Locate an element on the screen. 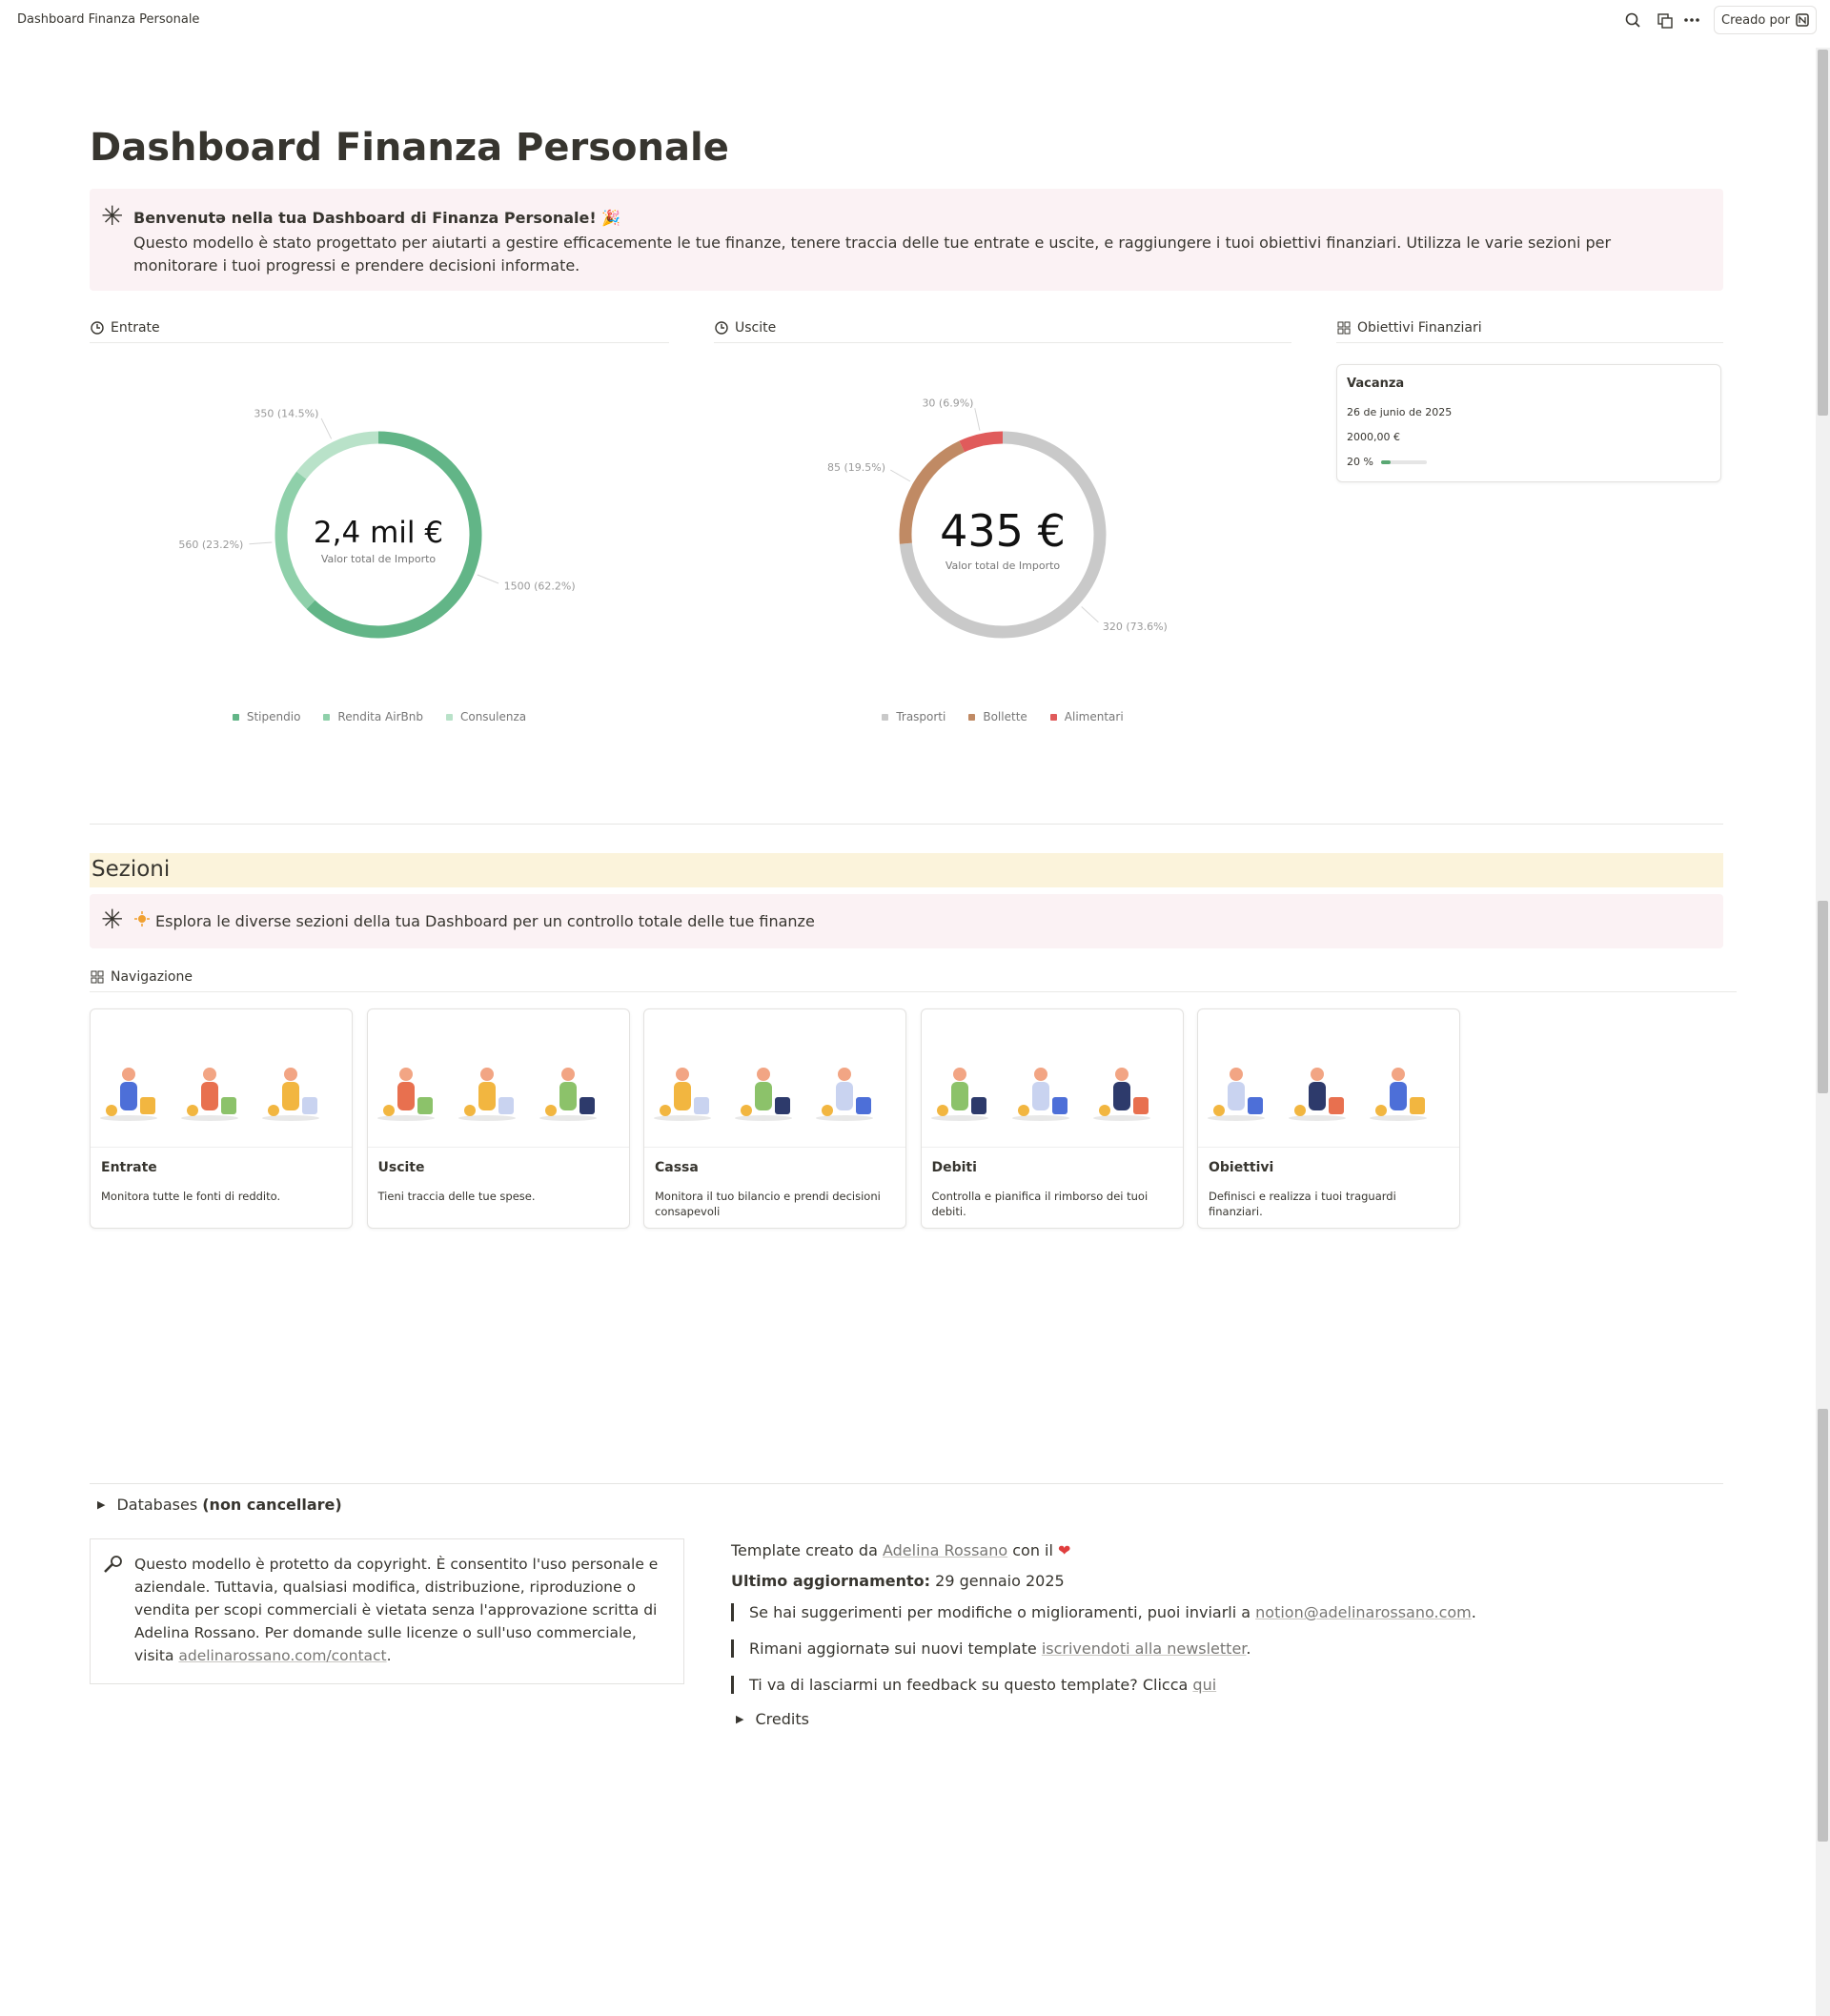 This screenshot has height=2016, width=1830. legend-item: Consulenza is located at coordinates (486, 716).